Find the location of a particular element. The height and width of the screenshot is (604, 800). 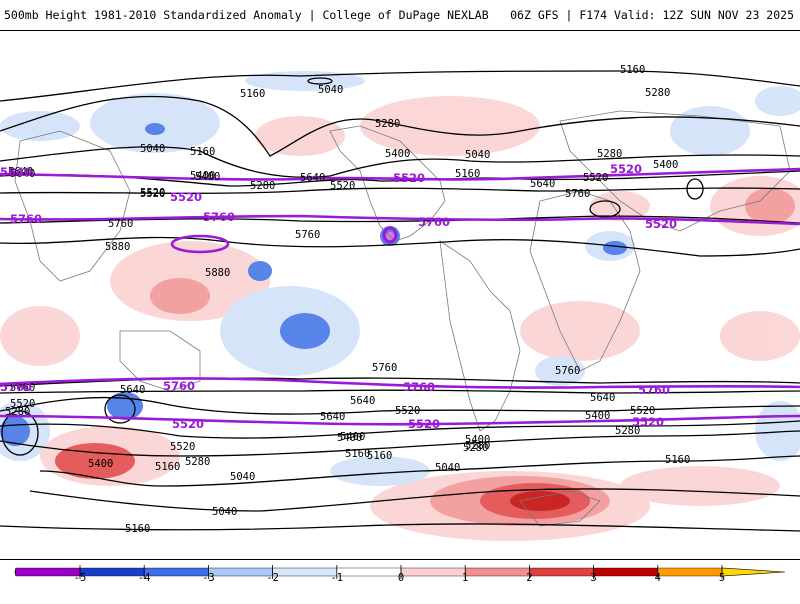

contour-label: 5880 is located at coordinates (117, 247).